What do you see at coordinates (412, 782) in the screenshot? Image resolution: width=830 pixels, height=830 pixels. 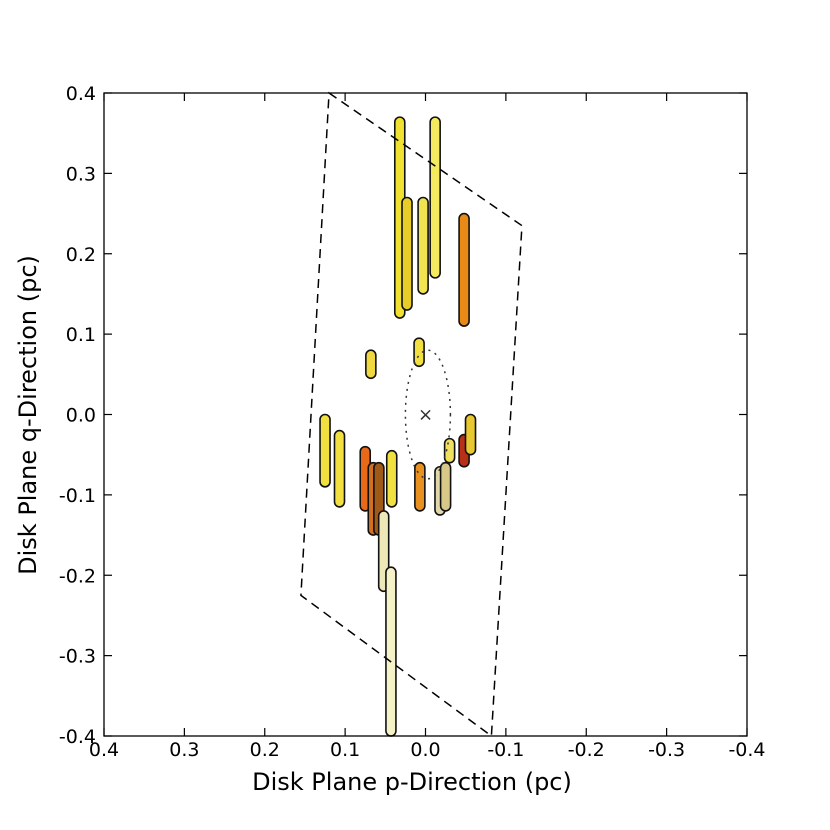 I see `x-axis-label: Disk Plane p-Direction (pc)` at bounding box center [412, 782].